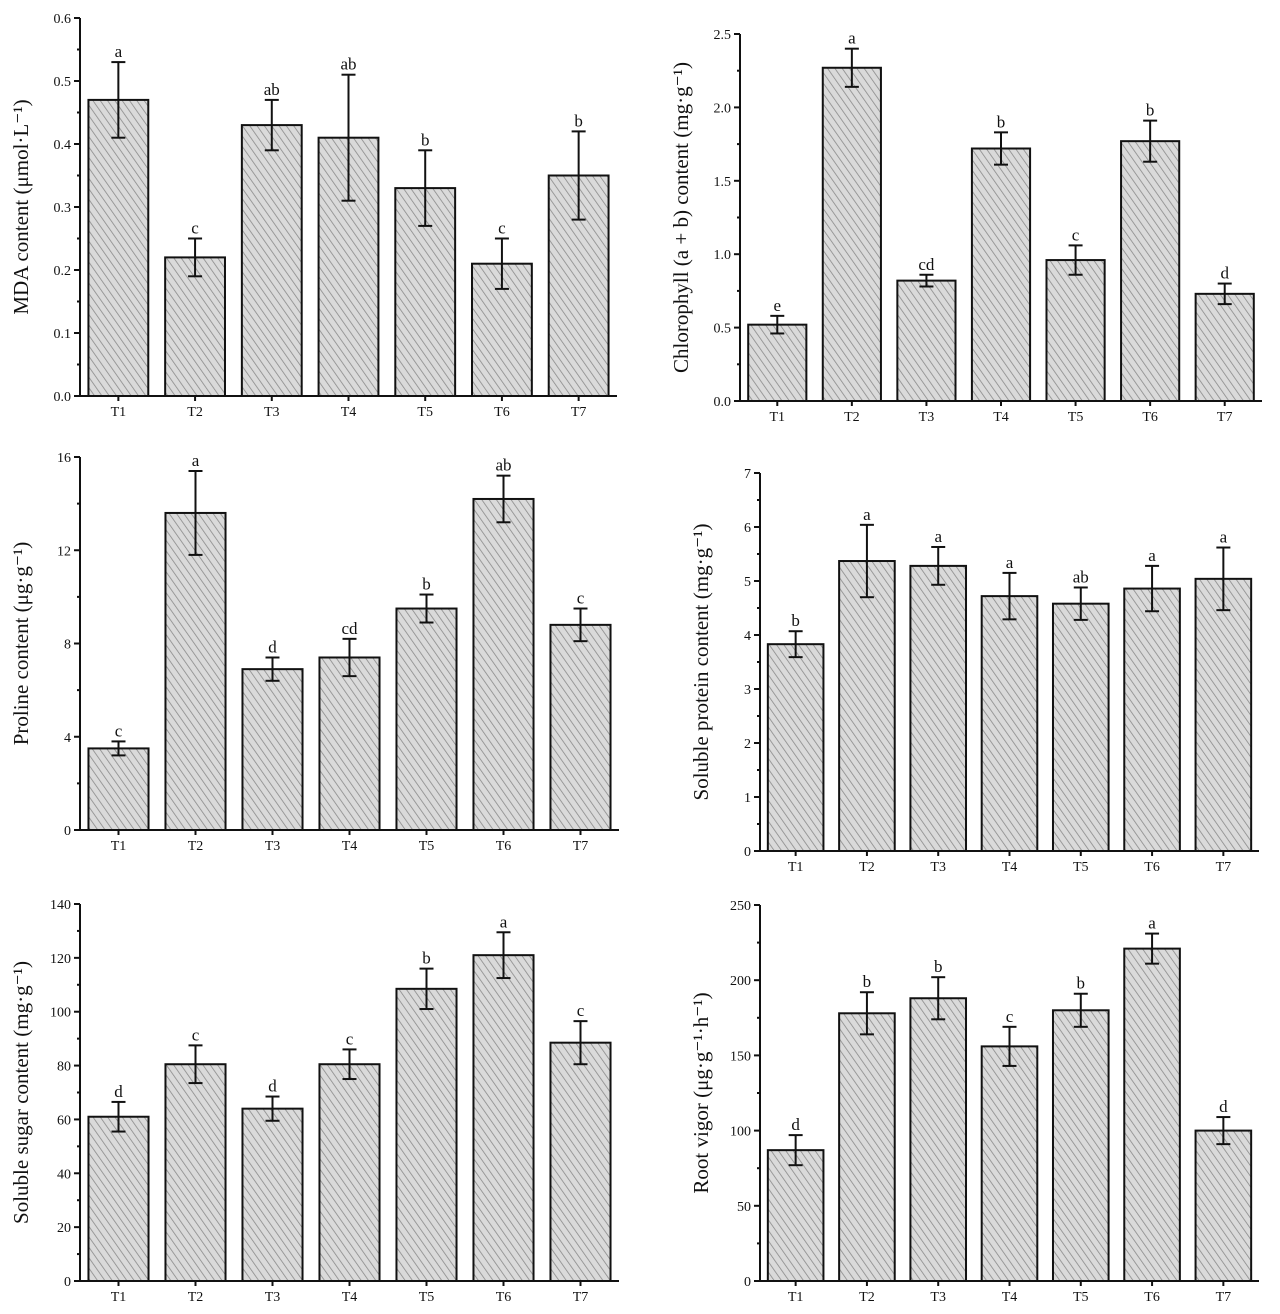 This screenshot has width=1280, height=1314. What do you see at coordinates (778, 305) in the screenshot?
I see `significance-letter: e` at bounding box center [778, 305].